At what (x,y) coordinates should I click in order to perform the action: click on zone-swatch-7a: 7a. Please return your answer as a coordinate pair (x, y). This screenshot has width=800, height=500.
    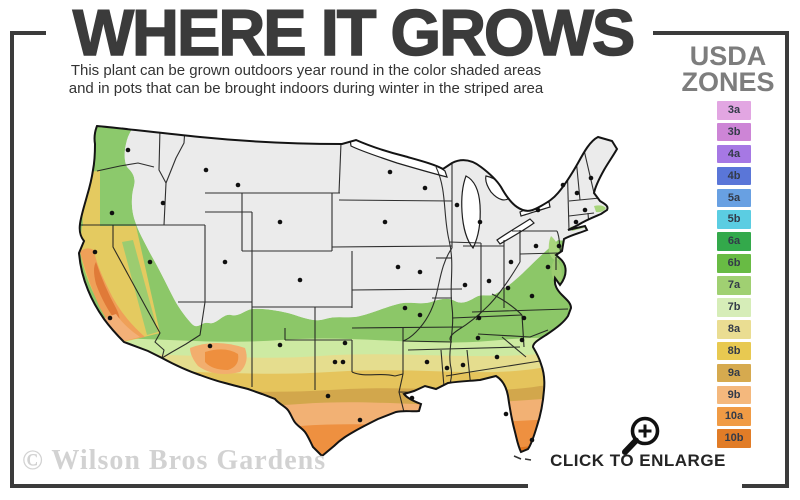
    Looking at the image, I should click on (734, 285).